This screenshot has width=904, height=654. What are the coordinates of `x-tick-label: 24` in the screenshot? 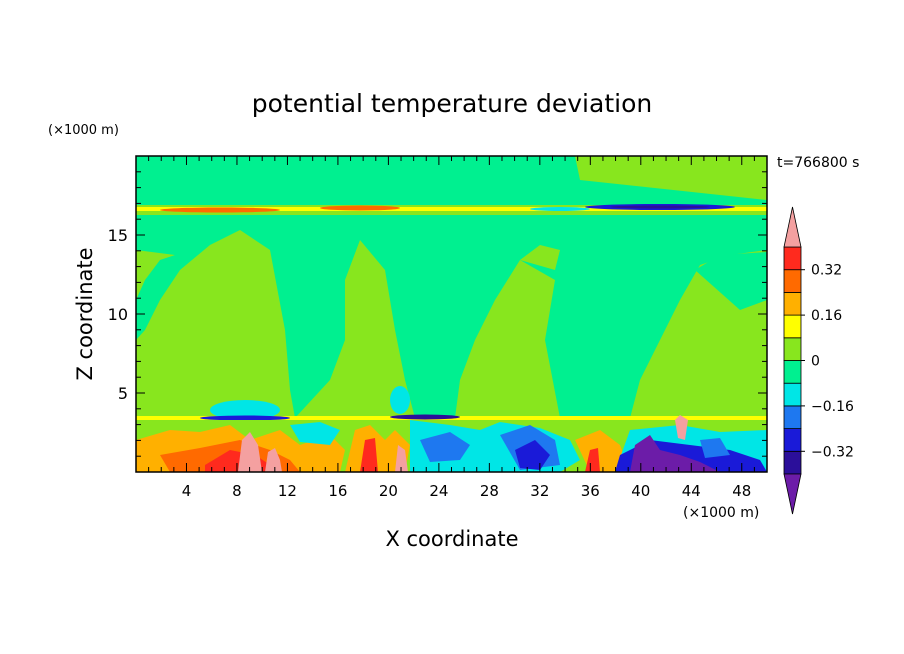 It's located at (438, 491).